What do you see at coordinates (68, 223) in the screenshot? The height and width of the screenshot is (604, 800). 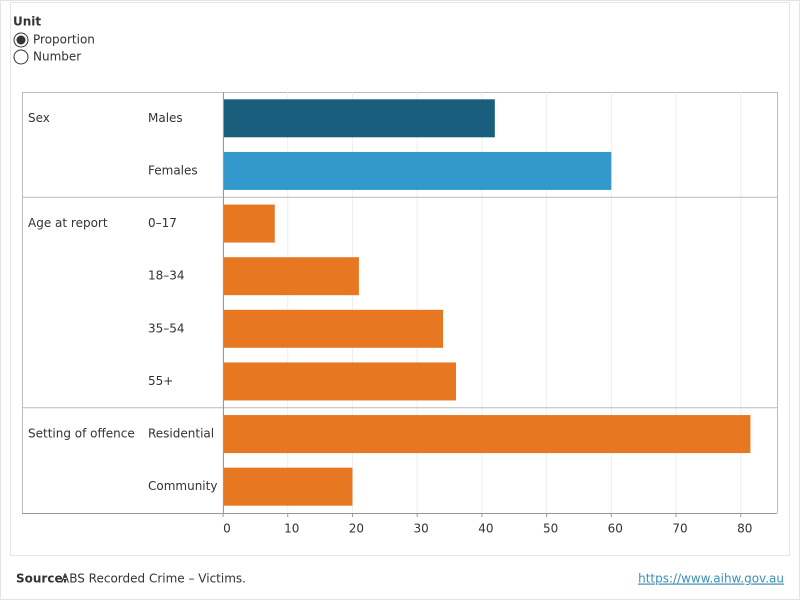 I see `group-label: Age at report` at bounding box center [68, 223].